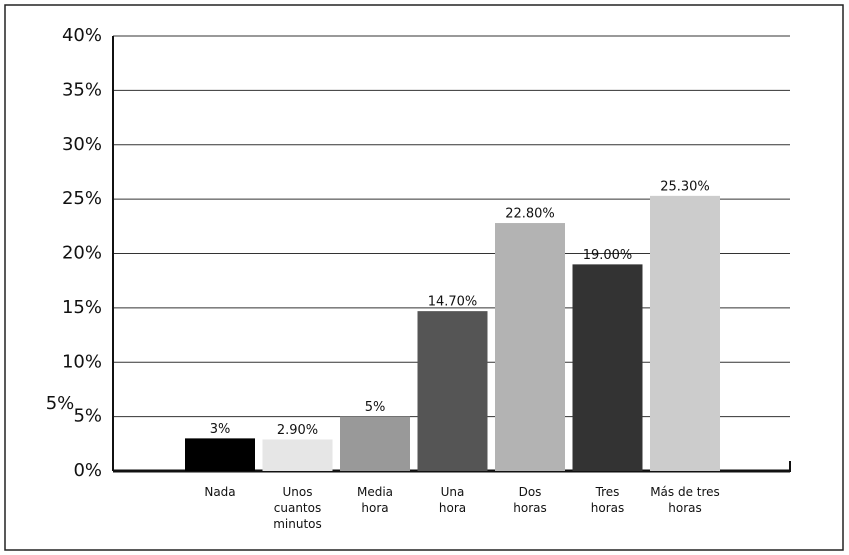 This screenshot has width=849, height=555. What do you see at coordinates (220, 429) in the screenshot?
I see `data-label: 3%` at bounding box center [220, 429].